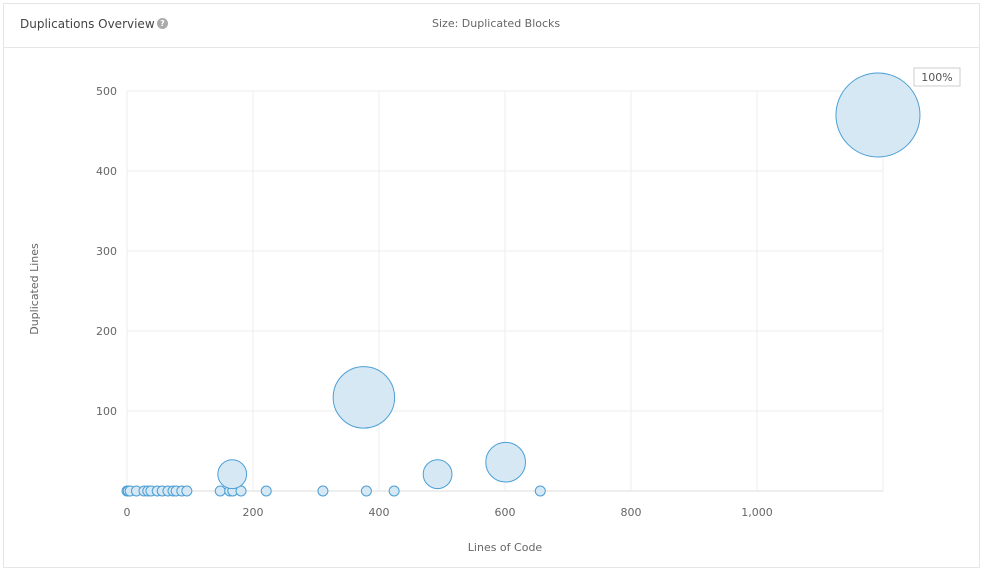 Image resolution: width=987 pixels, height=576 pixels. What do you see at coordinates (87, 24) in the screenshot?
I see `page-title: Duplications Overview` at bounding box center [87, 24].